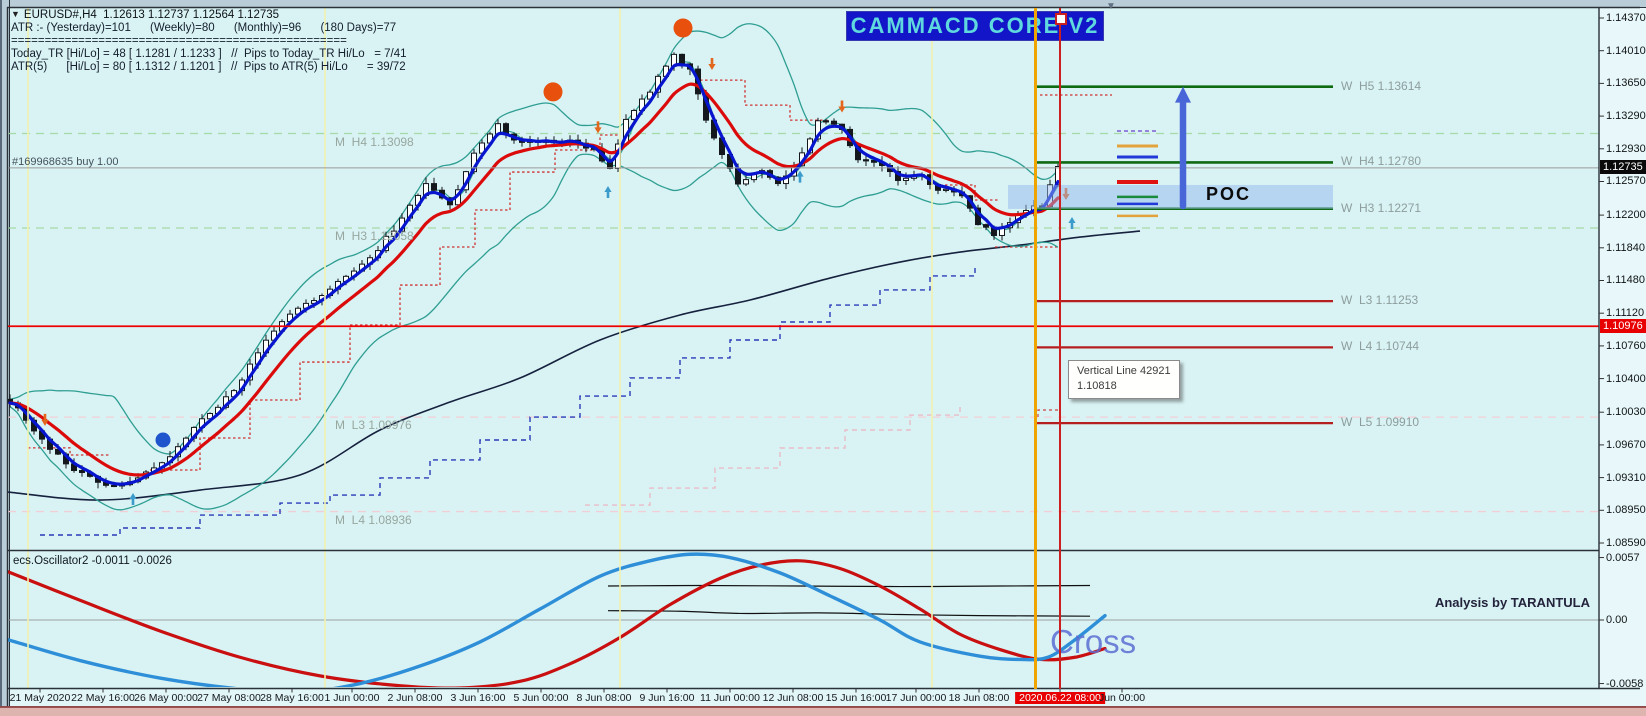 The image size is (1646, 716). I want to click on price-tick-label: 1.11840, so click(1625, 247).